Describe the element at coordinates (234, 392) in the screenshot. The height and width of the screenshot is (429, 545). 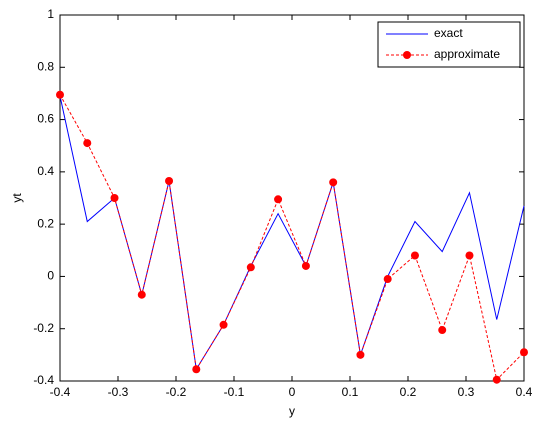
I see `x-tick-label: -0.1` at that location.